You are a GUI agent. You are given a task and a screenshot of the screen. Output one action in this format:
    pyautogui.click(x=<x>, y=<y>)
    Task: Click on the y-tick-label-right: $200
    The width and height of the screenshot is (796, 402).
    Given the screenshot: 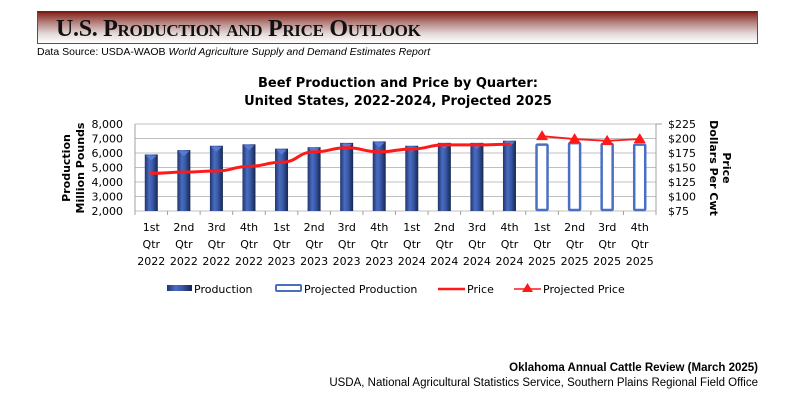 What is the action you would take?
    pyautogui.click(x=682, y=139)
    